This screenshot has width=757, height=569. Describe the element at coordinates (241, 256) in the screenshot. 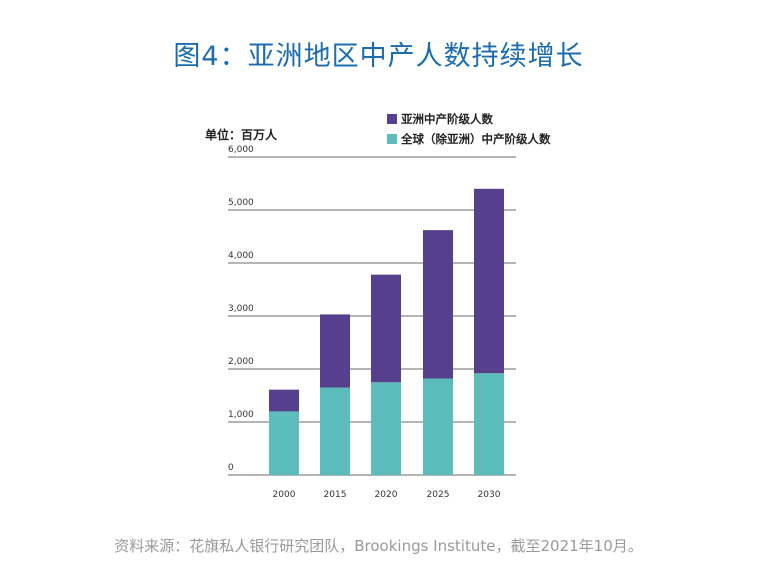

I see `y-tick-label: 4,000` at that location.